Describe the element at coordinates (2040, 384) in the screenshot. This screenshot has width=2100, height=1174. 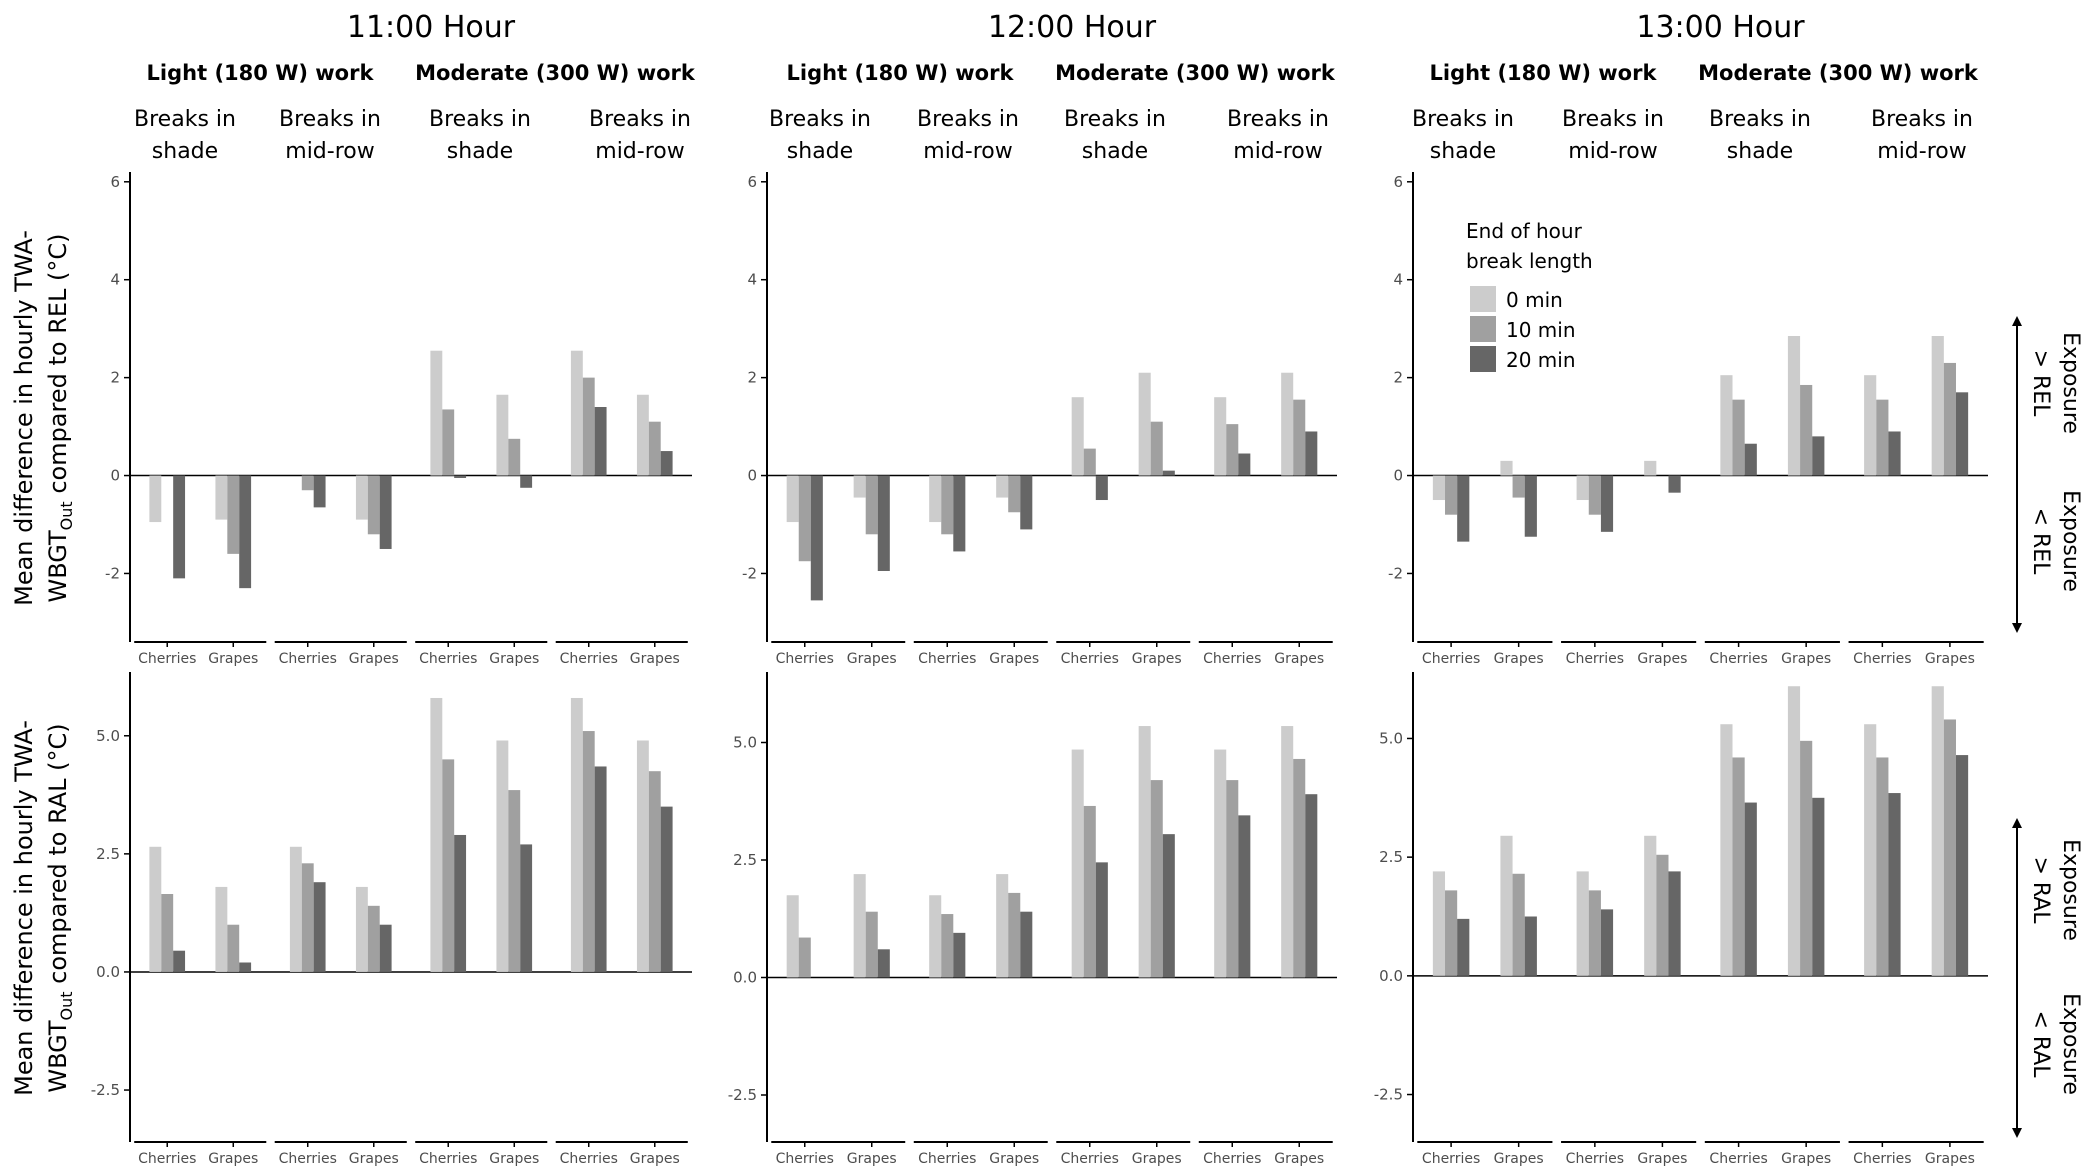
I see `side-label-line2: > REL` at that location.